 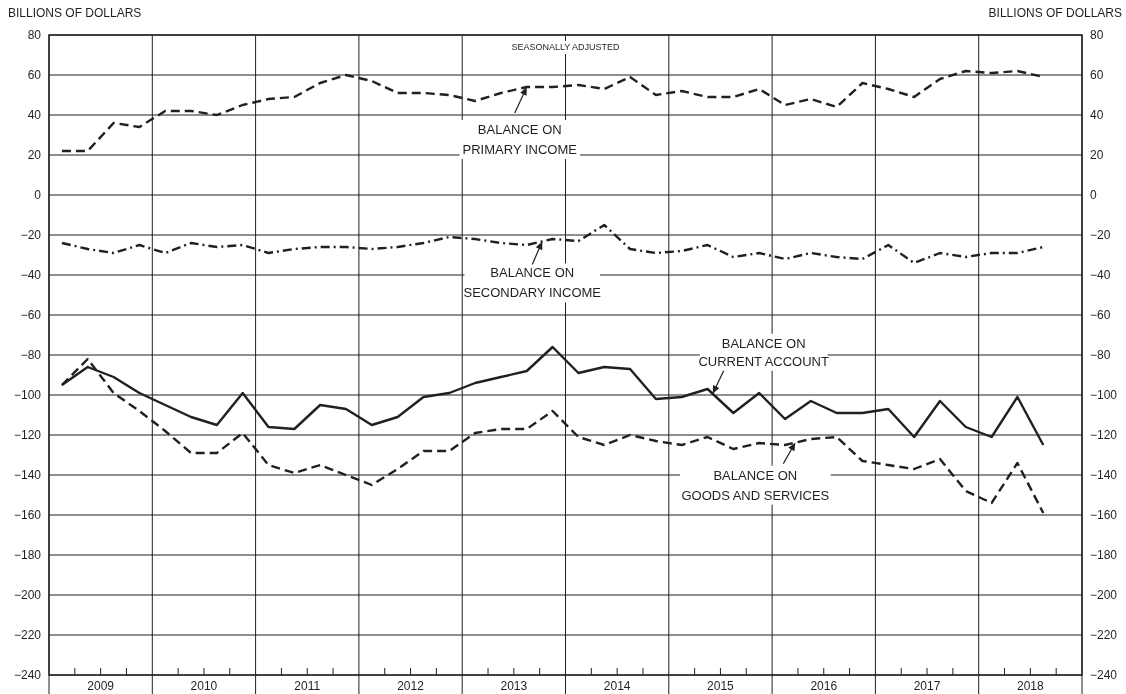 What do you see at coordinates (1097, 155) in the screenshot?
I see `y2-tick-label: 20` at bounding box center [1097, 155].